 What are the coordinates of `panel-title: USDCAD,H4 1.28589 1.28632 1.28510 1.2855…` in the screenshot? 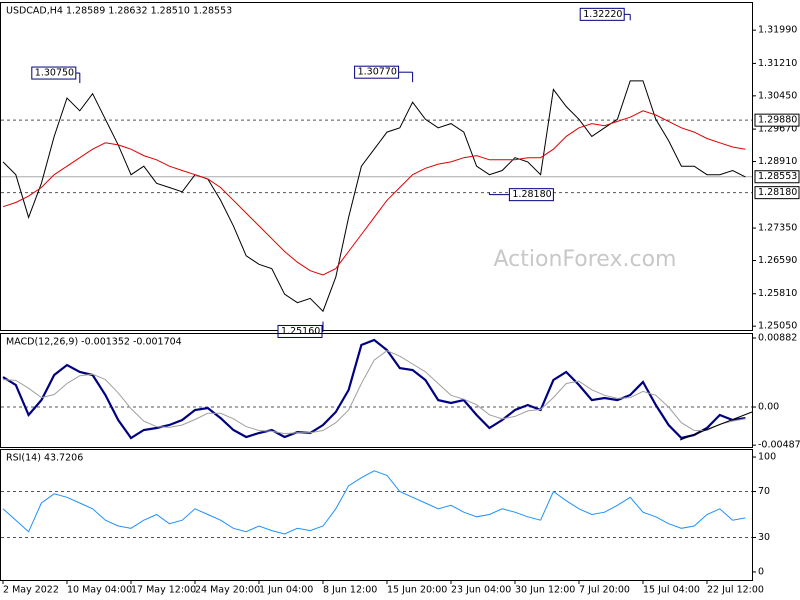 It's located at (119, 11).